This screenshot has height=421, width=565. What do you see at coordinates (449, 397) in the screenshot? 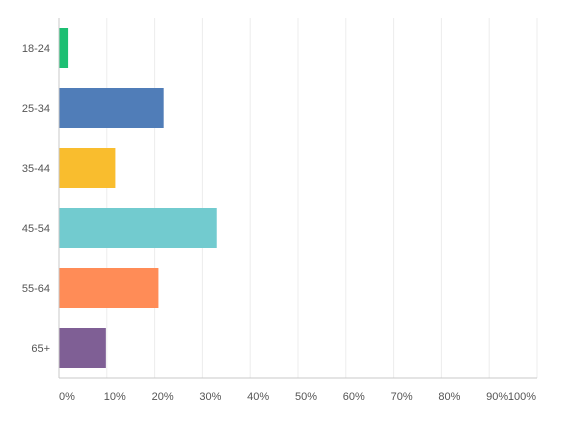
I see `x-tick-label: 80%` at bounding box center [449, 397].